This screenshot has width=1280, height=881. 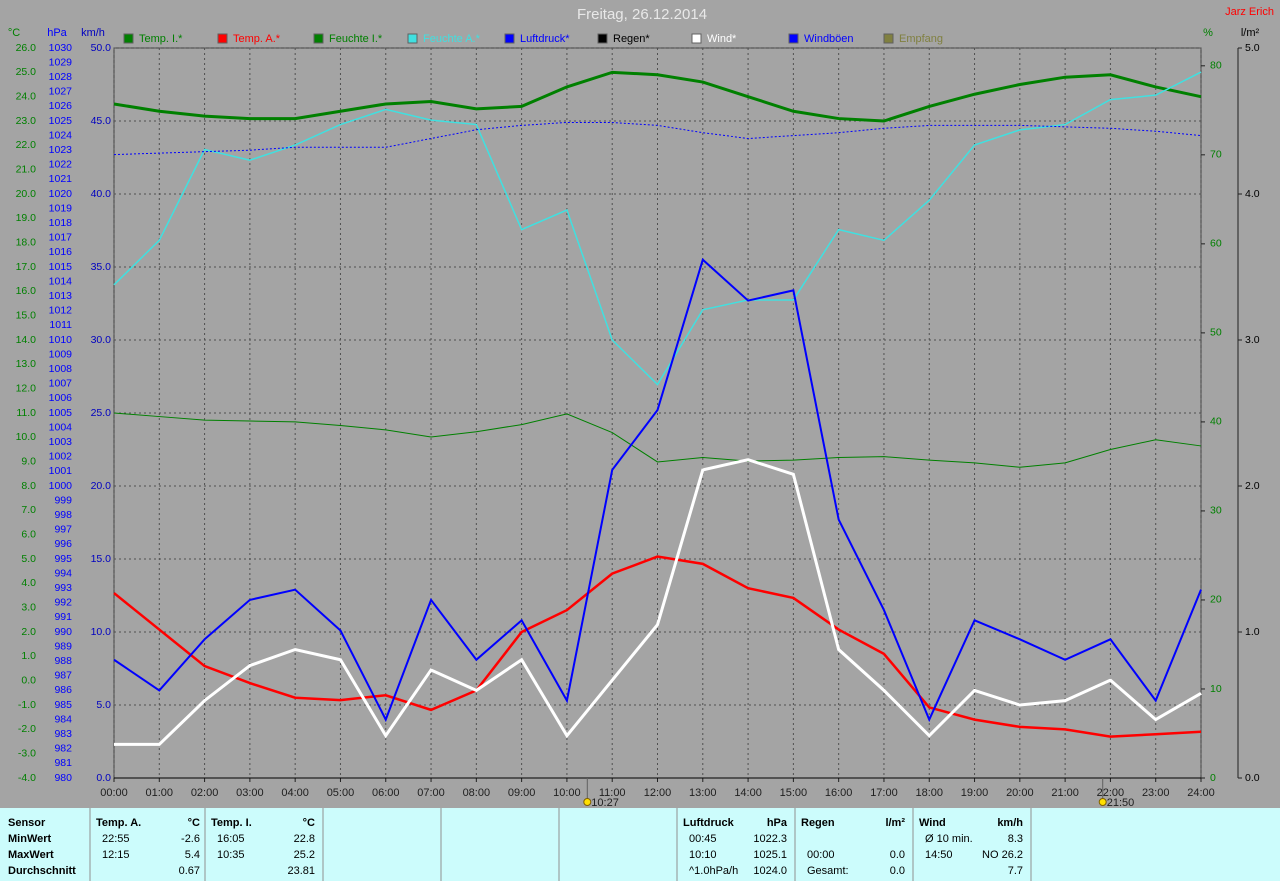 I want to click on series-line, so click(x=657, y=138).